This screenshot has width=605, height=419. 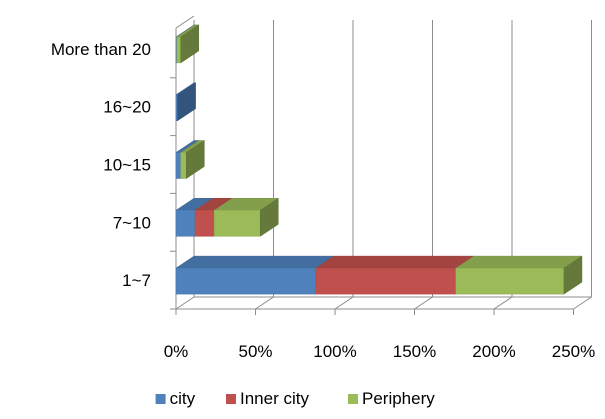 What do you see at coordinates (127, 107) in the screenshot?
I see `category-label: 16~20` at bounding box center [127, 107].